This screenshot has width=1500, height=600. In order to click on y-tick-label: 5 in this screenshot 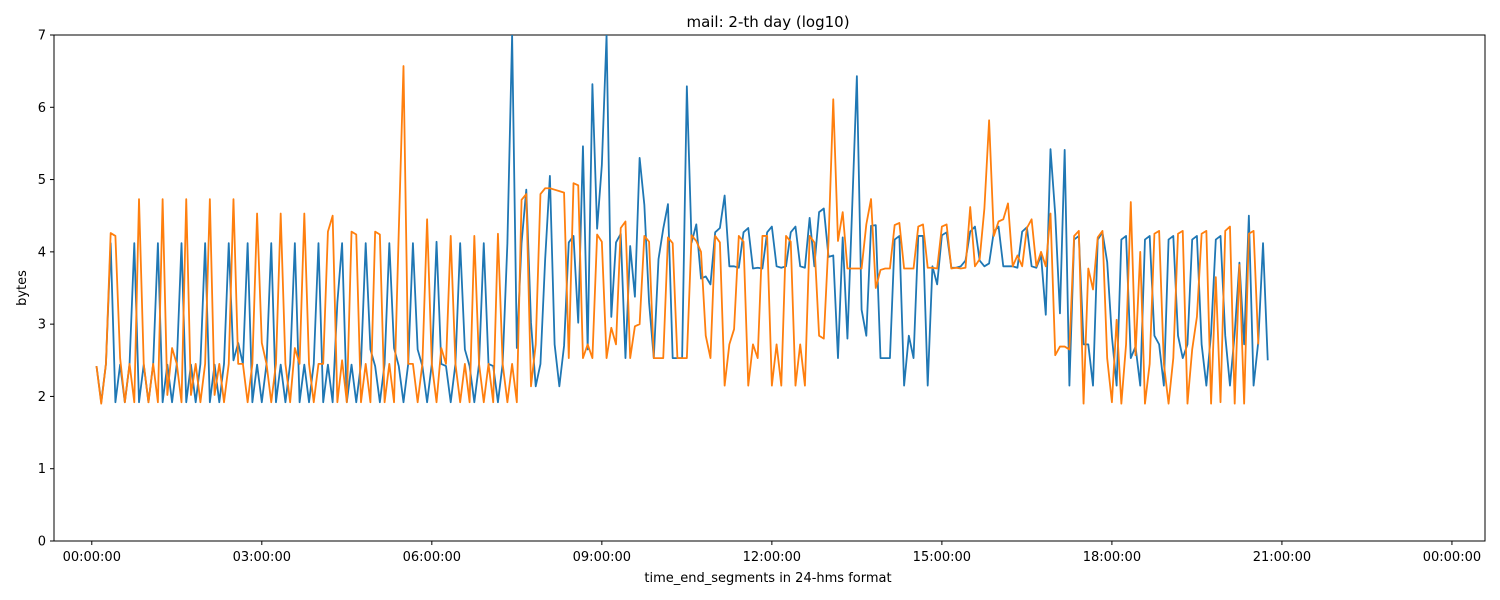, I will do `click(42, 180)`.